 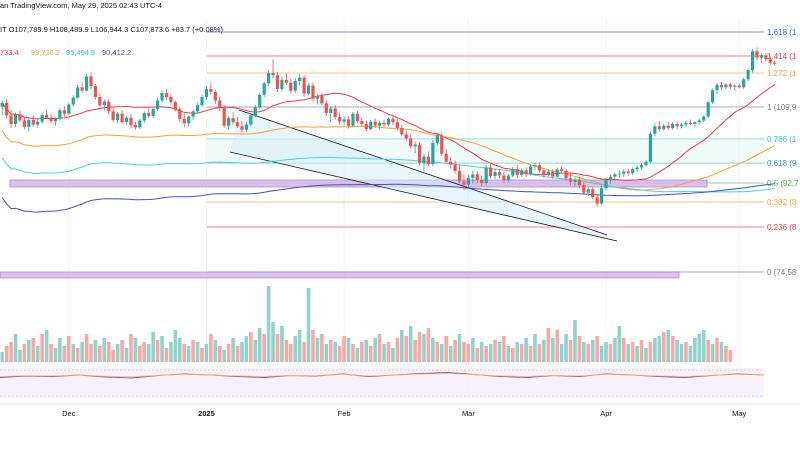 I want to click on x-tick-label: Mar, so click(x=468, y=413).